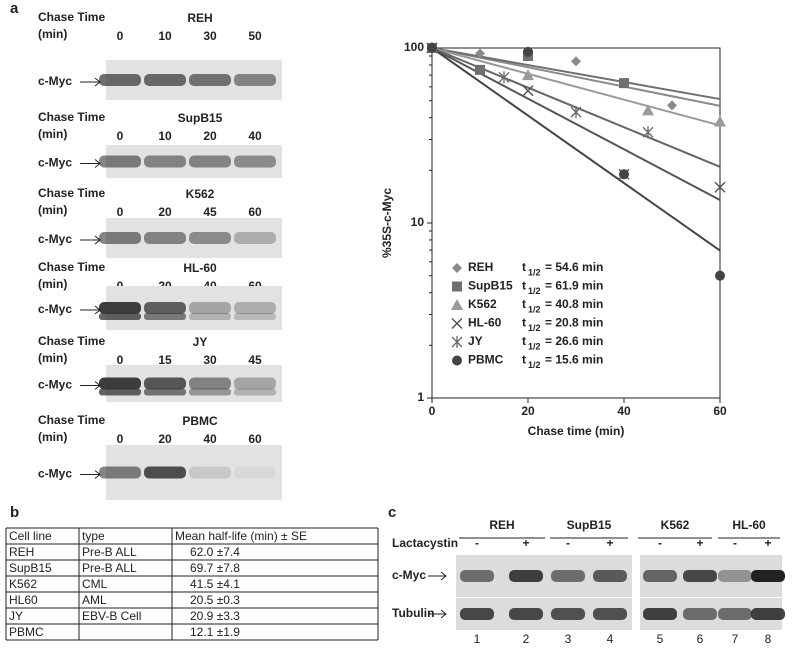 This screenshot has width=800, height=658. What do you see at coordinates (660, 639) in the screenshot?
I see `lane-number: 5` at bounding box center [660, 639].